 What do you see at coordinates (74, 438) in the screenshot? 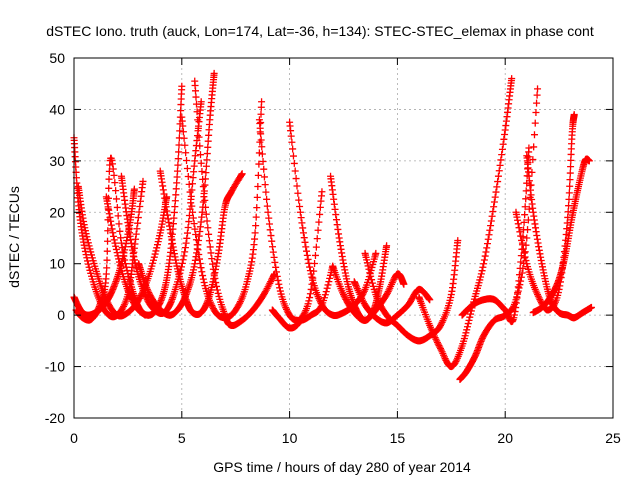
I see `x-tick-label: 0` at bounding box center [74, 438].